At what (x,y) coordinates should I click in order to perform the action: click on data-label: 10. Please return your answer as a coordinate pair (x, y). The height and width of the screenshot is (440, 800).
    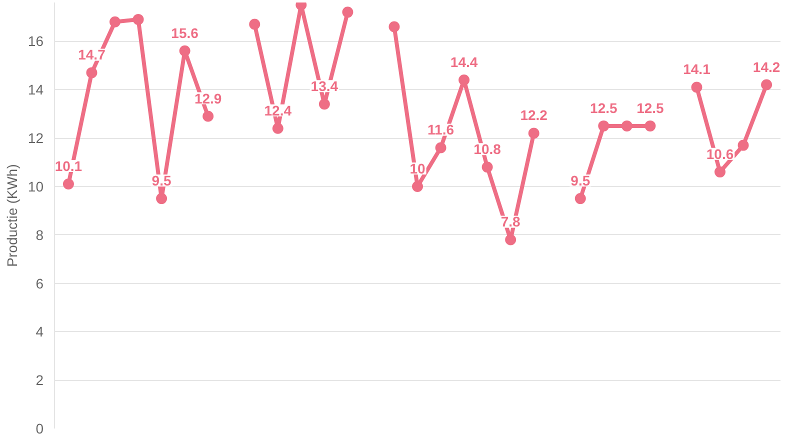
    Looking at the image, I should click on (418, 168).